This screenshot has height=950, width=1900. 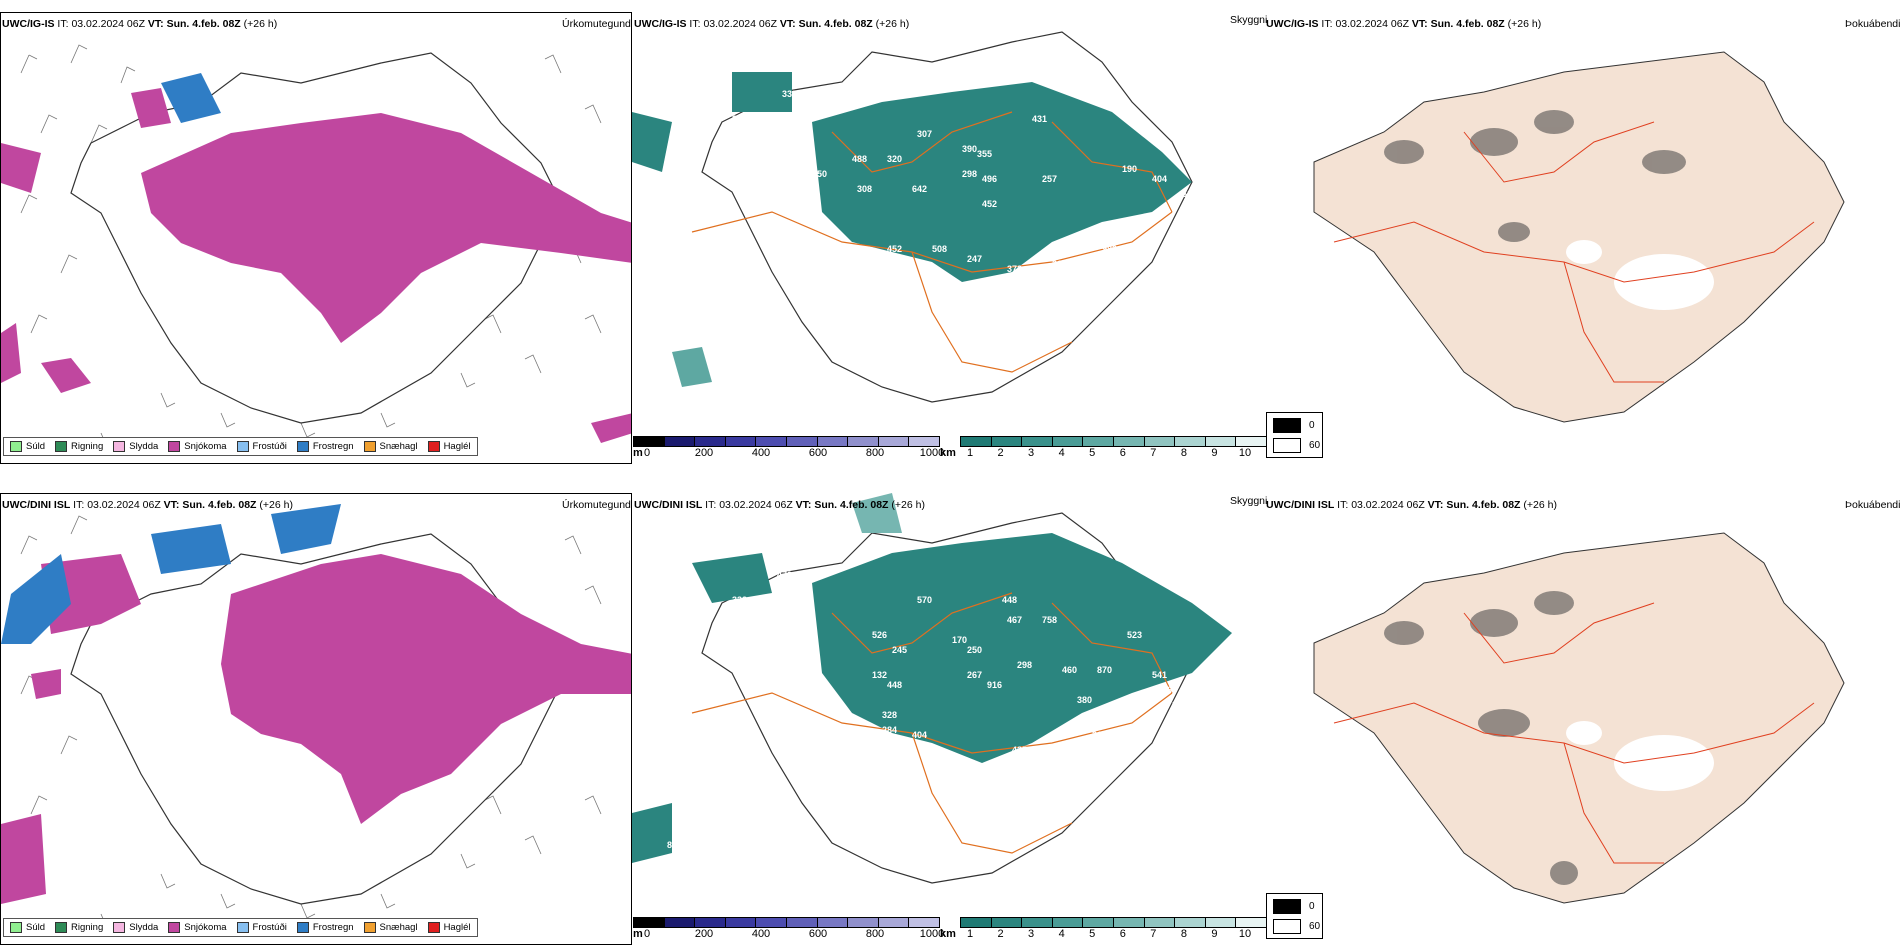 I want to click on iceland-outline, so click(x=947, y=698).